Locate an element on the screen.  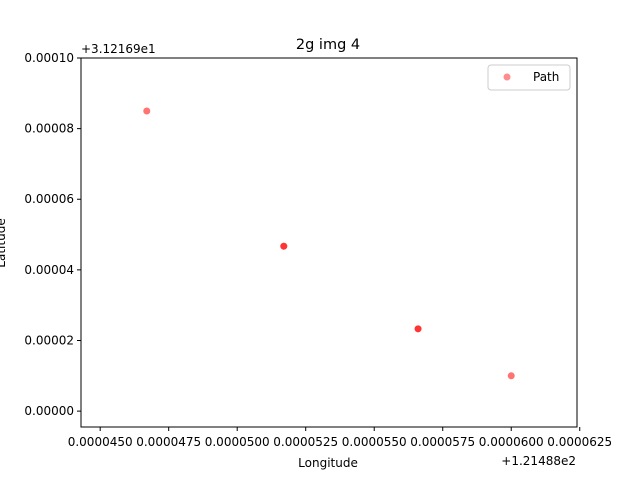
x-tick-label: 0.0000575 is located at coordinates (442, 442).